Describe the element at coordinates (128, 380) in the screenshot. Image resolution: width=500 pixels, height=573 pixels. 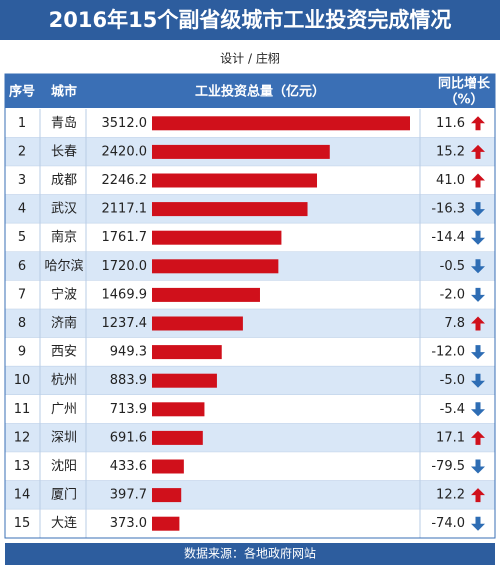
I see `value-label: 883.9` at that location.